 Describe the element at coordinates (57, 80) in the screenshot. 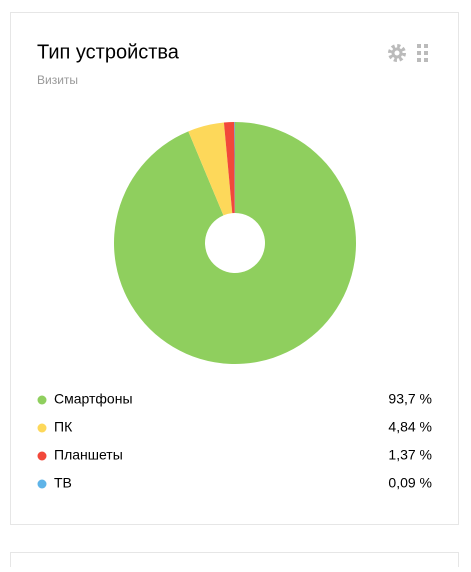

I see `widget-subtitle: Визиты` at that location.